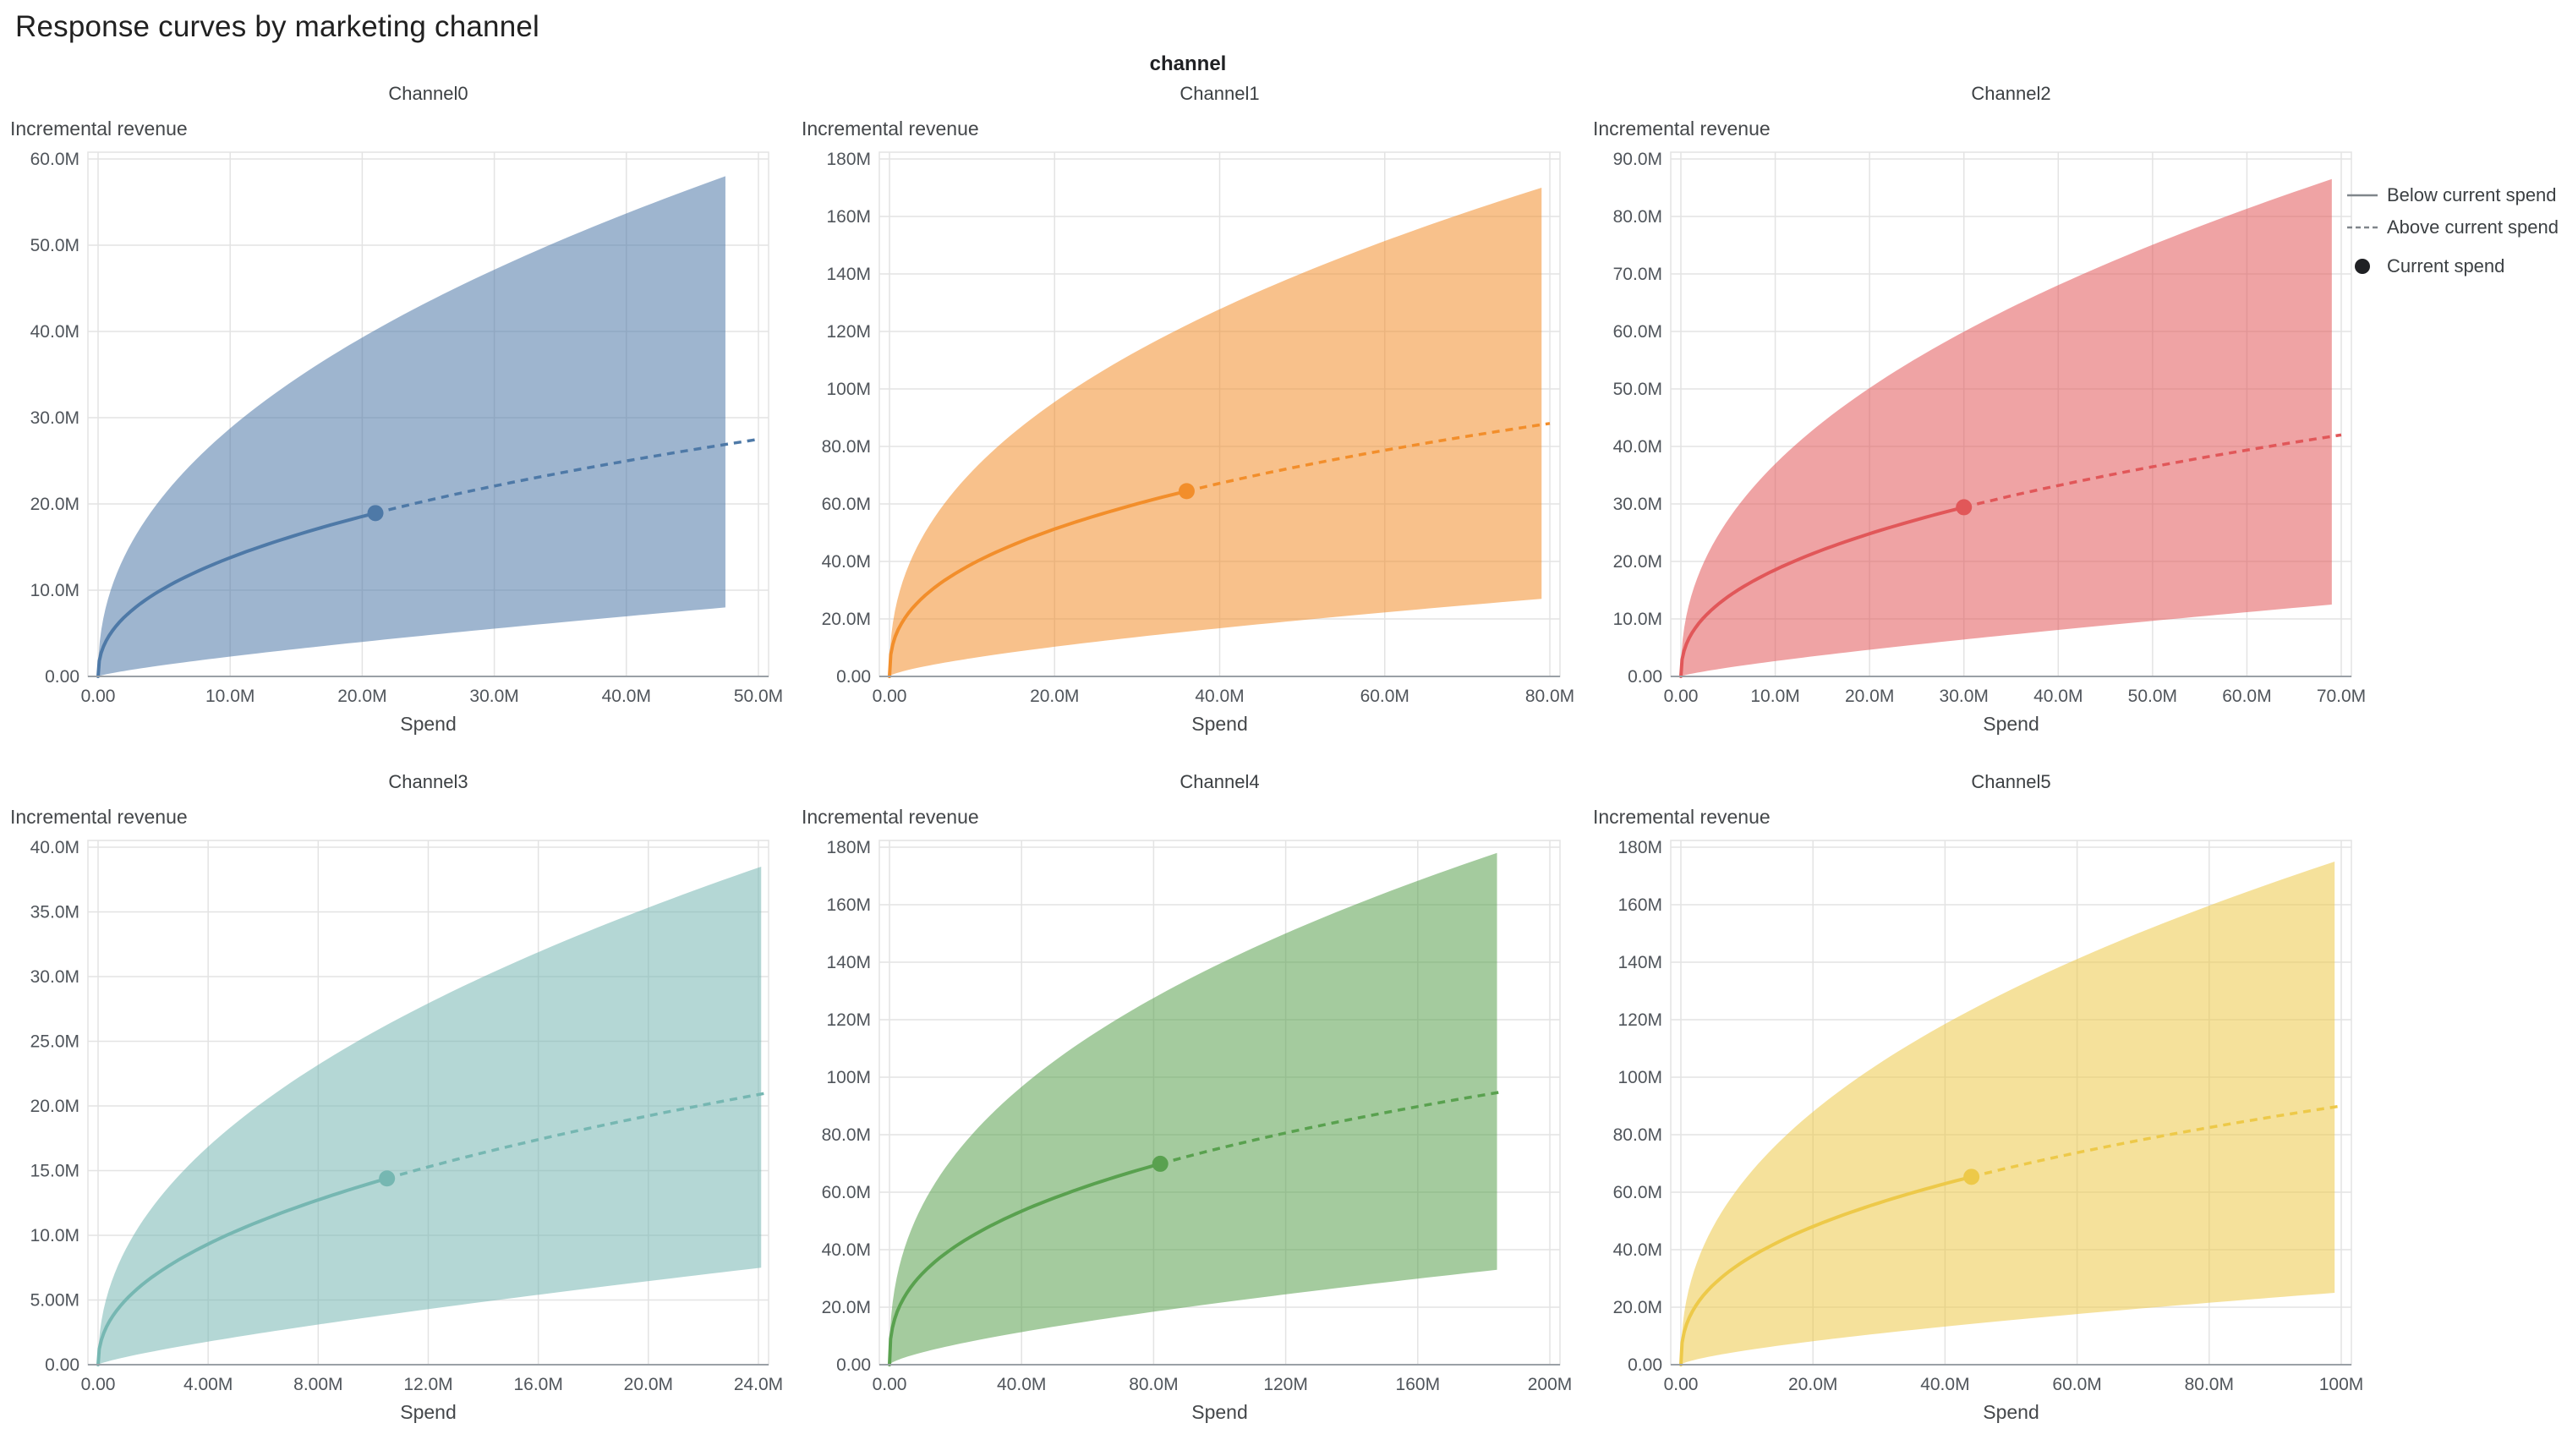 The width and height of the screenshot is (2567, 1456). Describe the element at coordinates (208, 1384) in the screenshot. I see `x-tick-label: 4.00M` at that location.